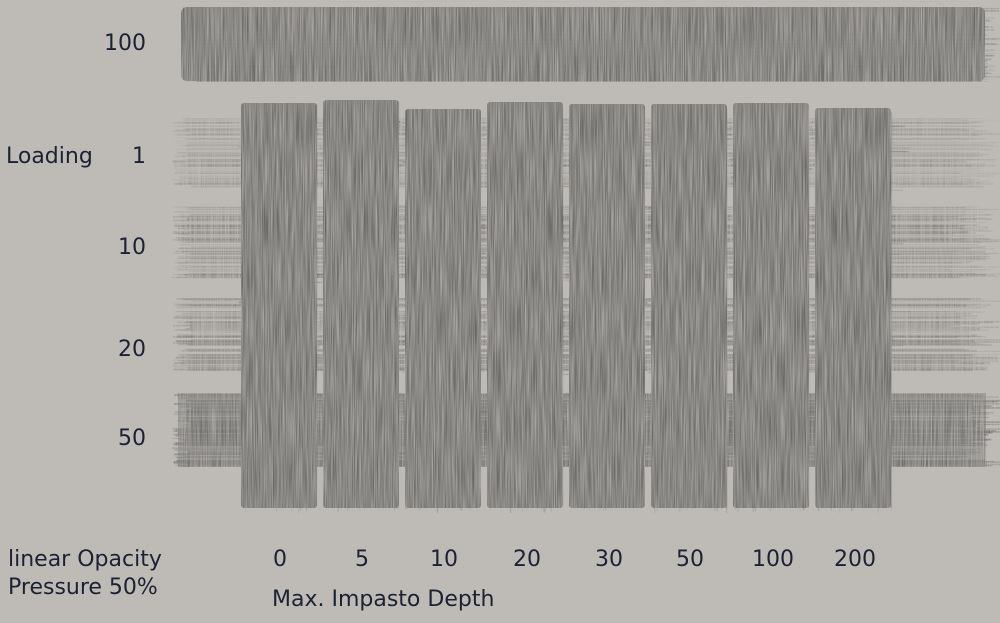 This screenshot has height=623, width=1000. Describe the element at coordinates (443, 429) in the screenshot. I see `depth-10-red-stroke-block` at that location.